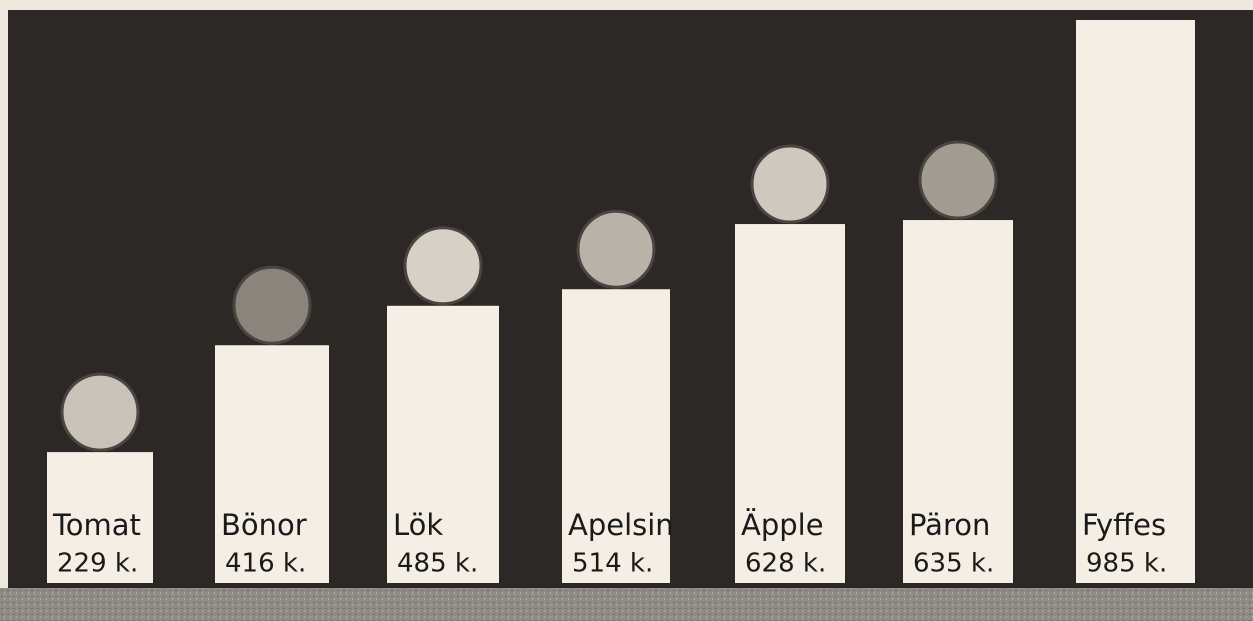 The image size is (1253, 621). I want to click on floor-strip, so click(626, 604).